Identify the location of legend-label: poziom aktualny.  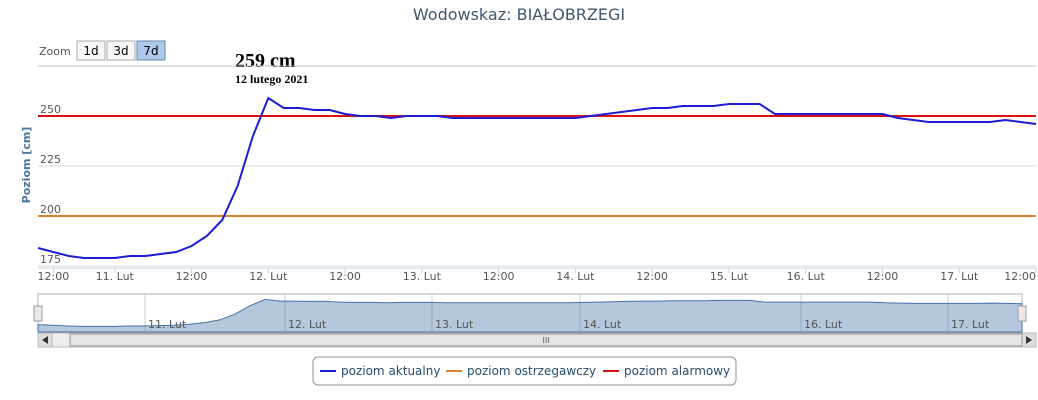
(390, 371).